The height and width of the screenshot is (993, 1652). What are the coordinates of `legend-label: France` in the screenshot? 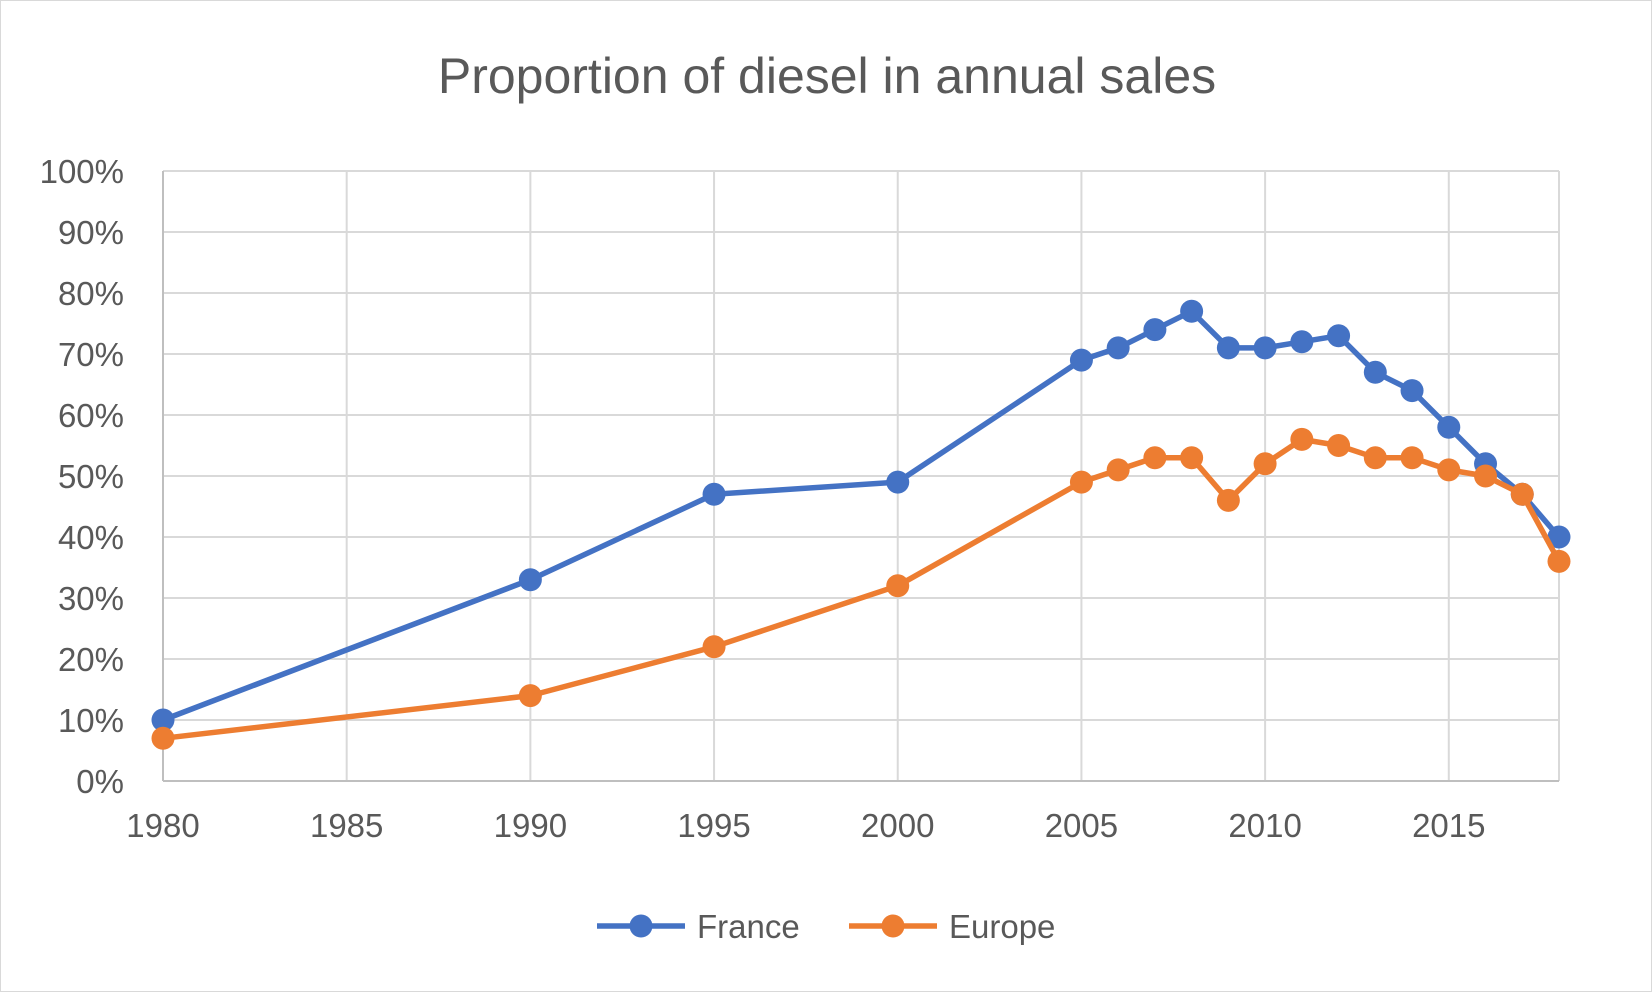 It's located at (748, 926).